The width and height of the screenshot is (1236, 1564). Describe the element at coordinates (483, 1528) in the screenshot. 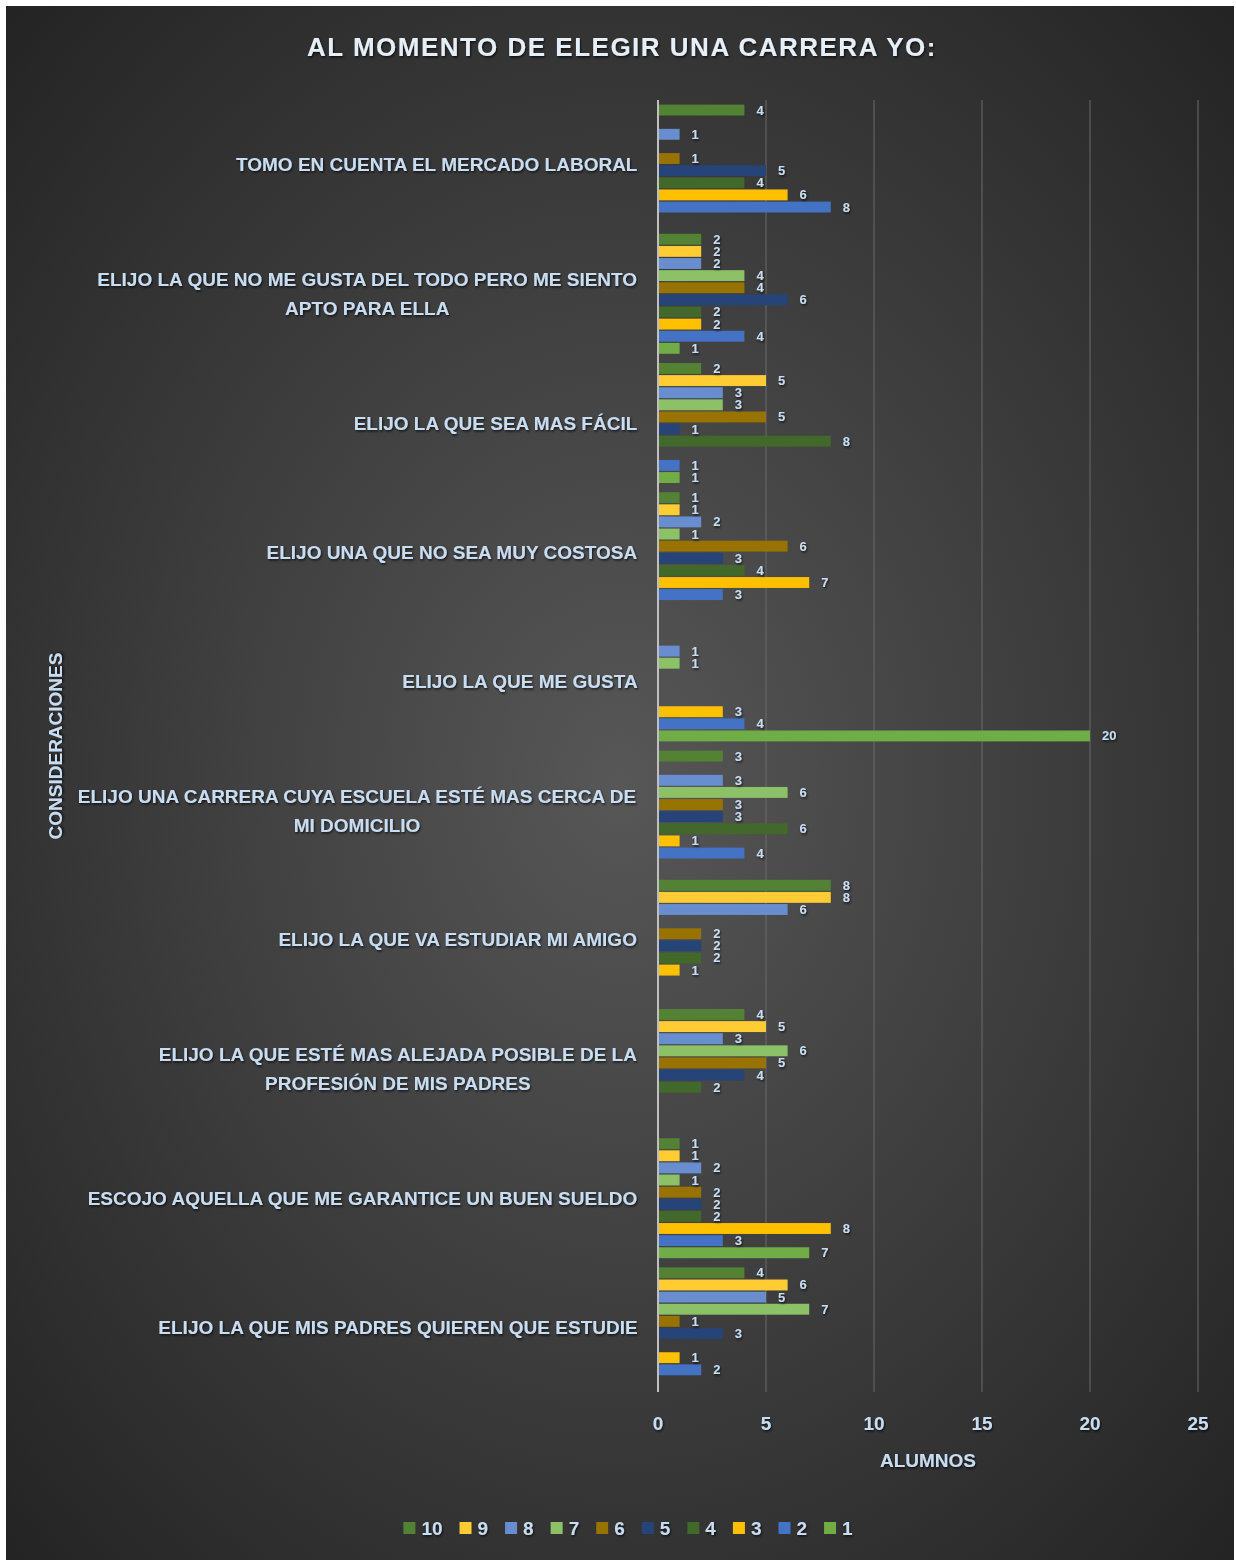

I see `legend-label: 9` at that location.